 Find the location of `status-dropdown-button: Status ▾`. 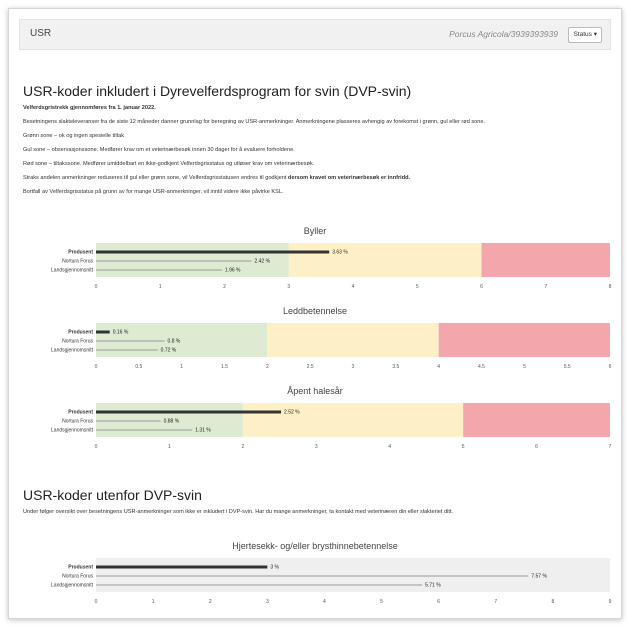

status-dropdown-button: Status ▾ is located at coordinates (585, 35).